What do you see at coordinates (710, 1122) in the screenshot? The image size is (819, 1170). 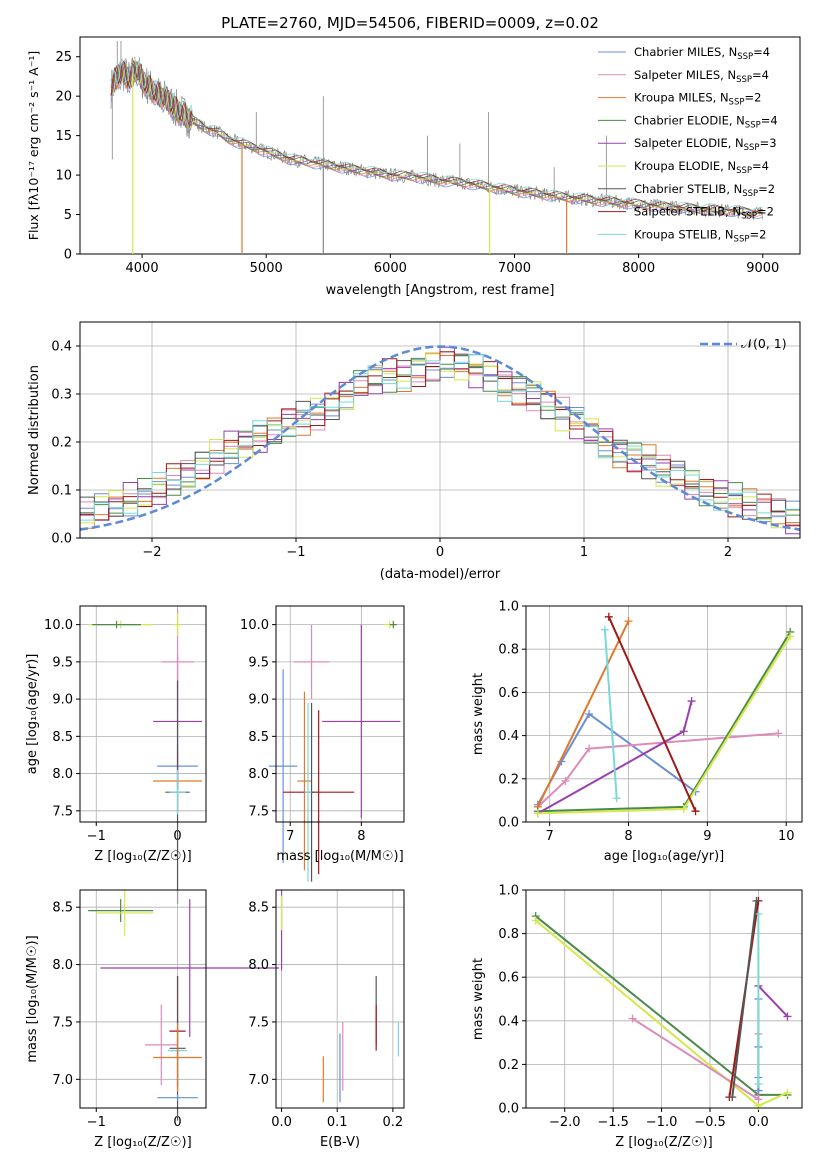 I see `x-tick-label: −0.5` at bounding box center [710, 1122].